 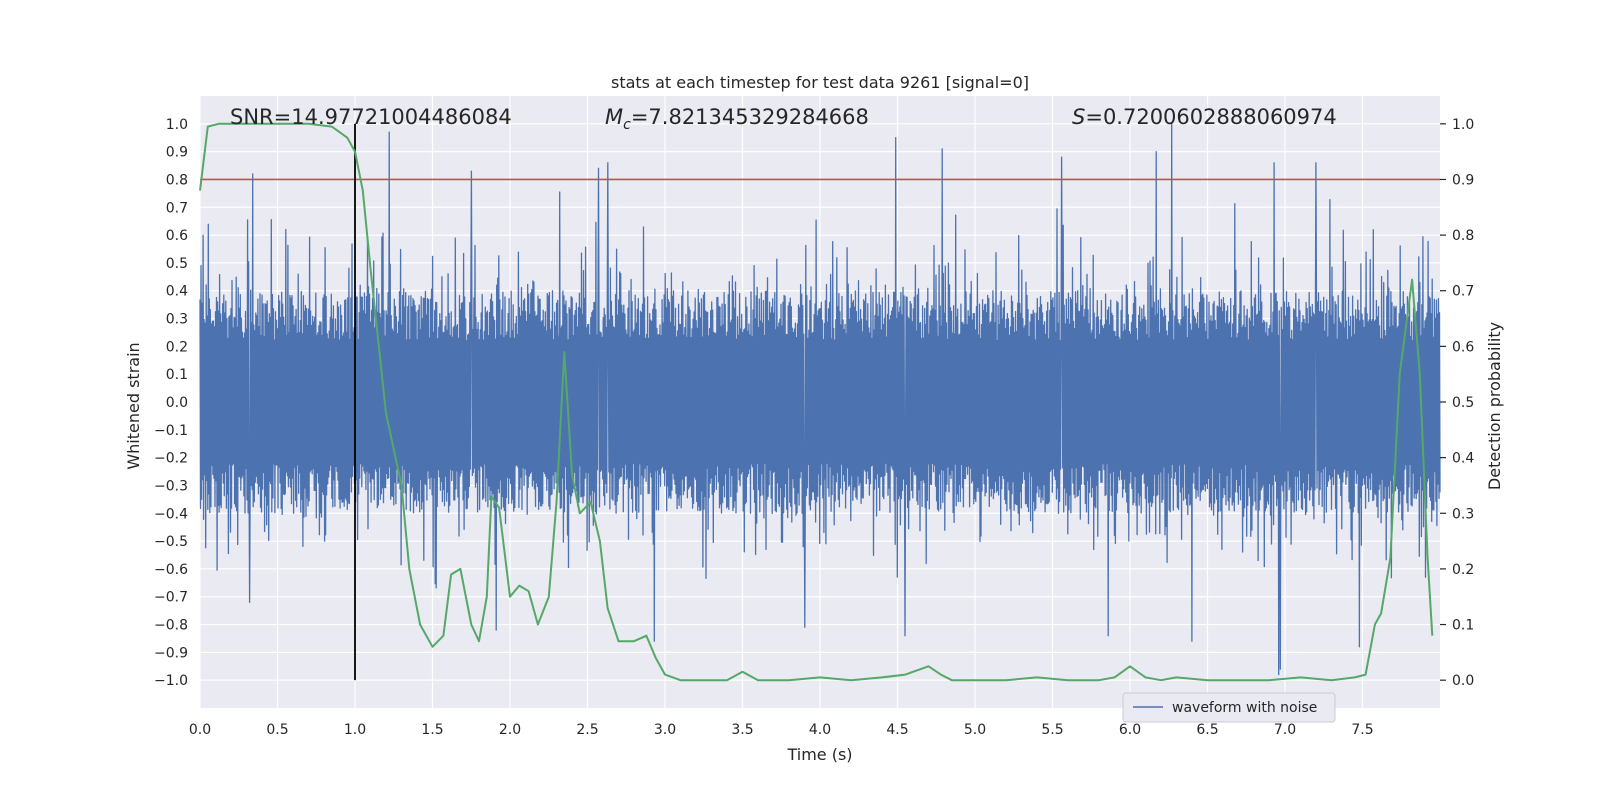 I want to click on x-tick-label: 0.5, so click(x=277, y=730).